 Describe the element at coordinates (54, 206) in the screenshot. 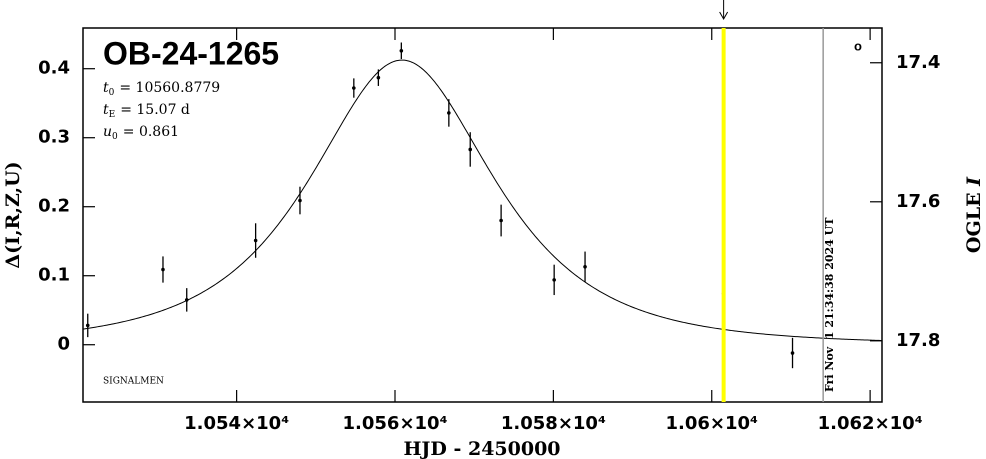

I see `y-tick-label: 0.2` at that location.